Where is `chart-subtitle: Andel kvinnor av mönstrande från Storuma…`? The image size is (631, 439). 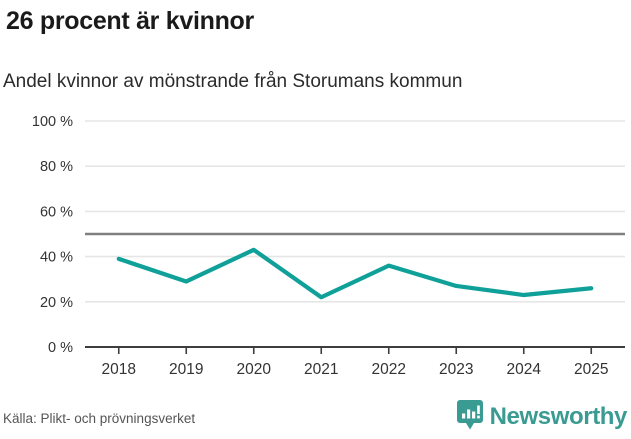 chart-subtitle: Andel kvinnor av mönstrande från Storuma… is located at coordinates (233, 81).